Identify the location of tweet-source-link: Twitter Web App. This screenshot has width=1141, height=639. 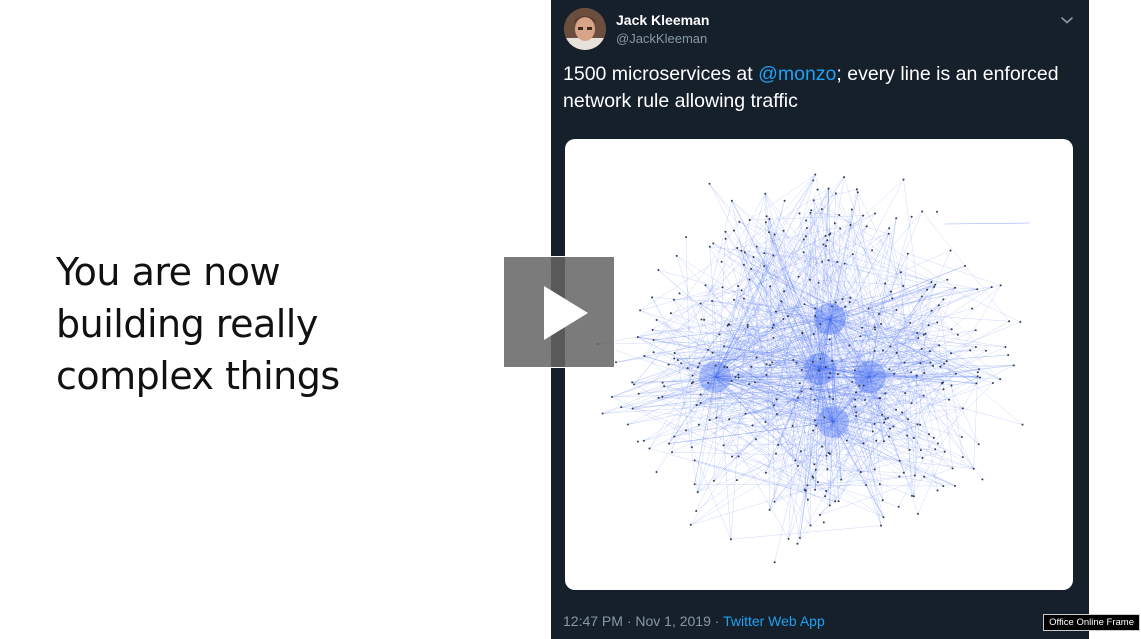
(774, 621).